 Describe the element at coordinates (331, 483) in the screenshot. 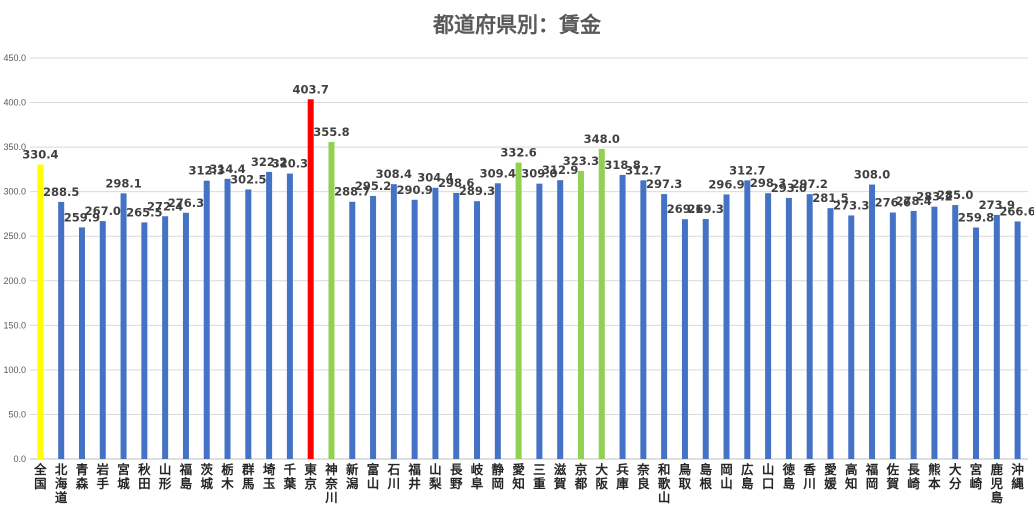

I see `x-tick-label: 神奈川` at that location.